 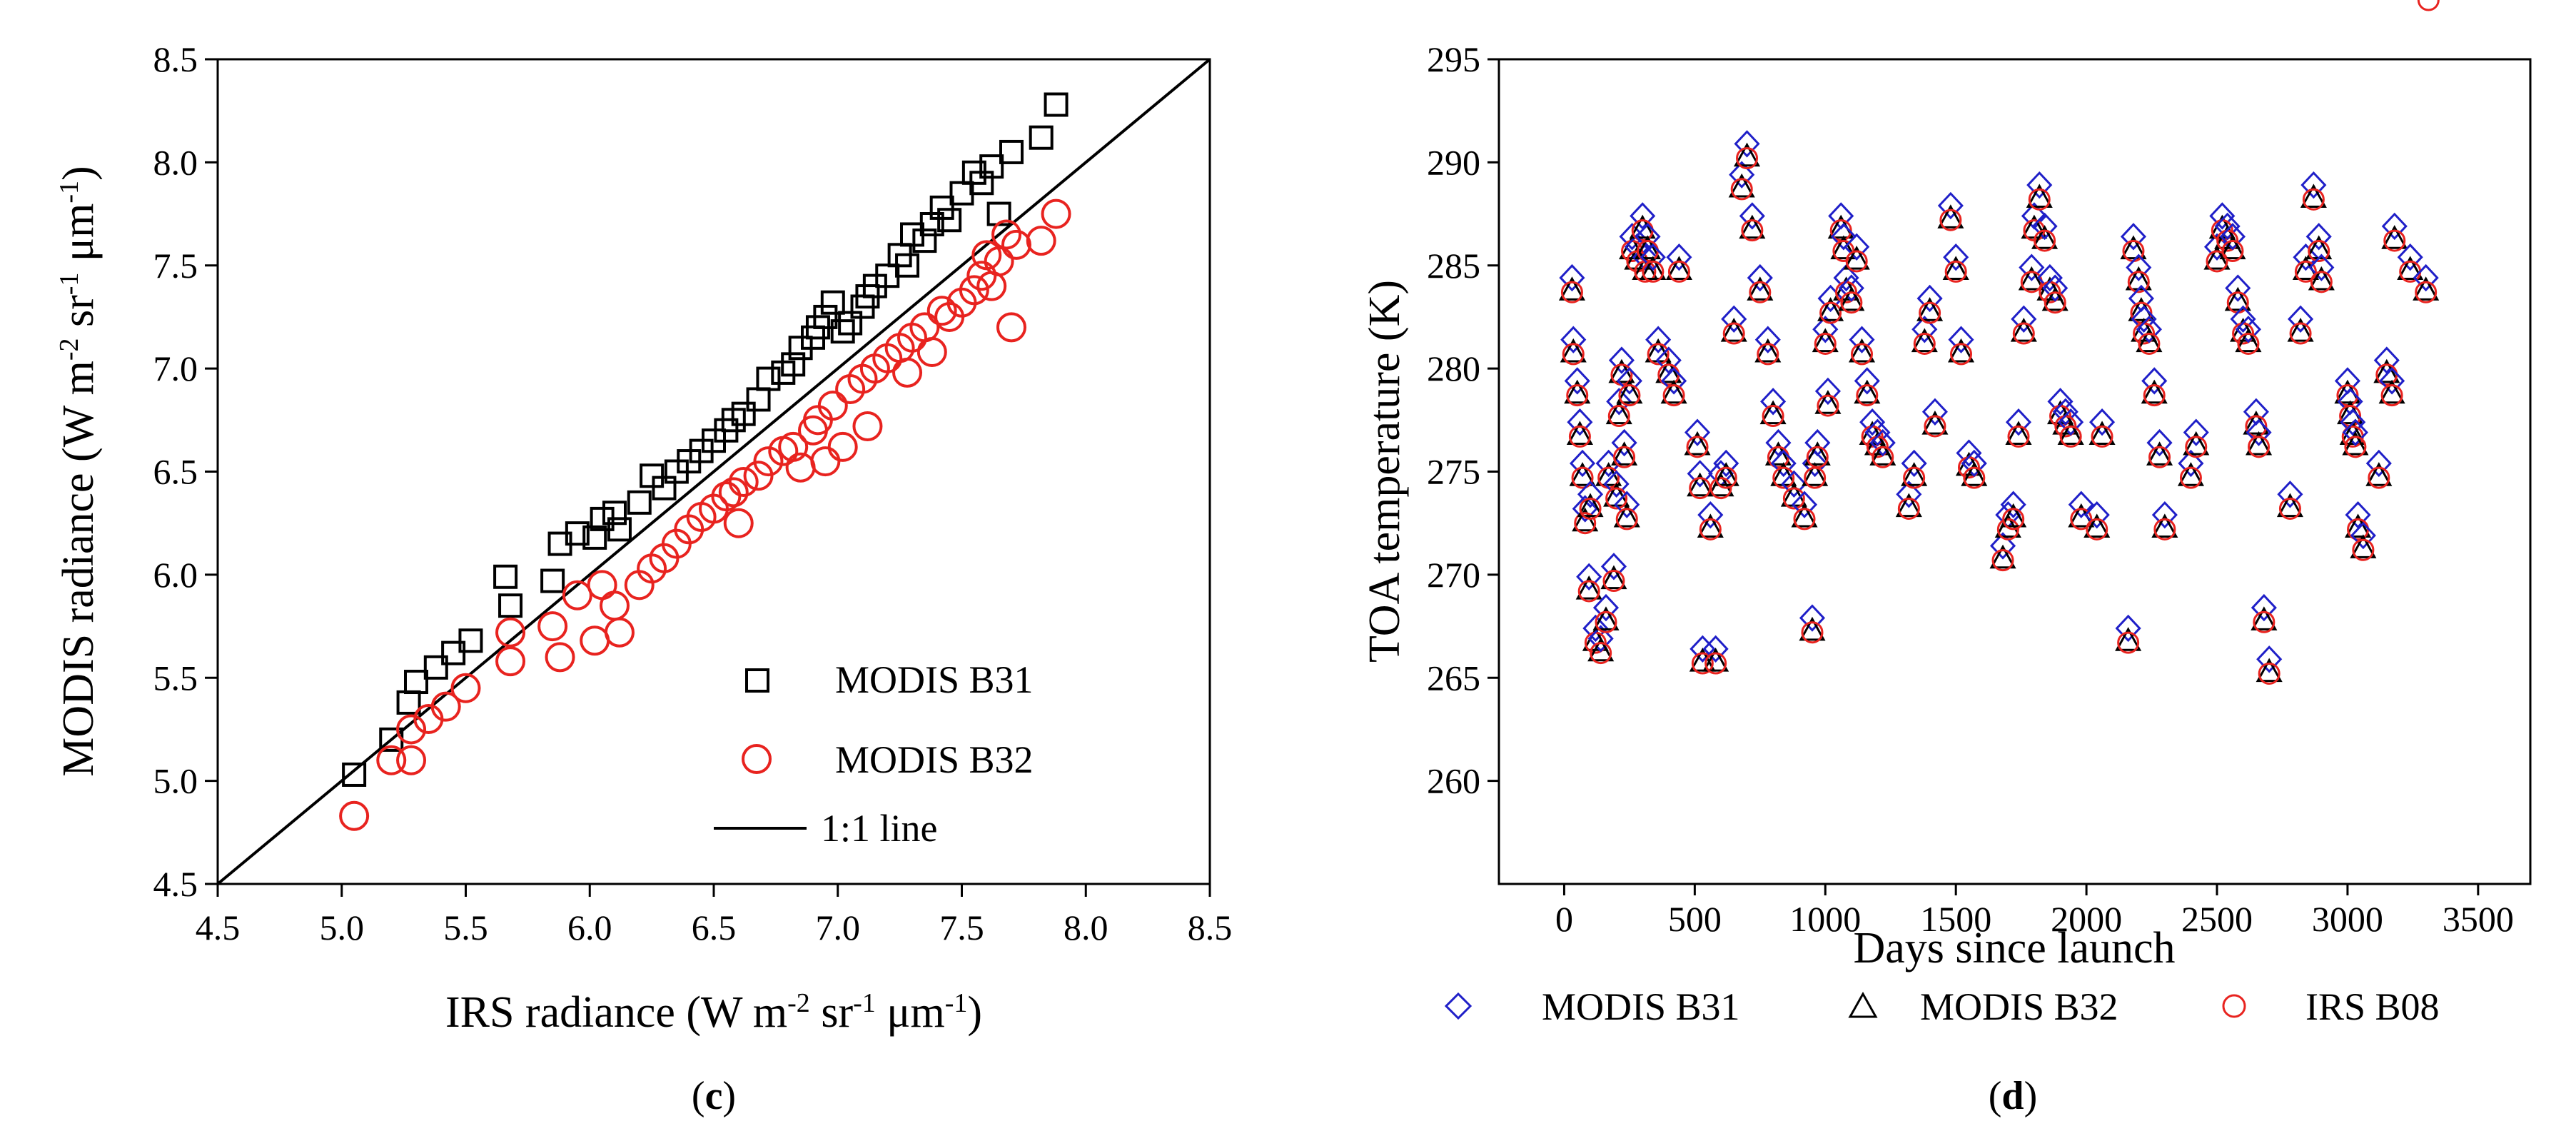 I want to click on legend-label-b31: MODIS B31, so click(x=934, y=679).